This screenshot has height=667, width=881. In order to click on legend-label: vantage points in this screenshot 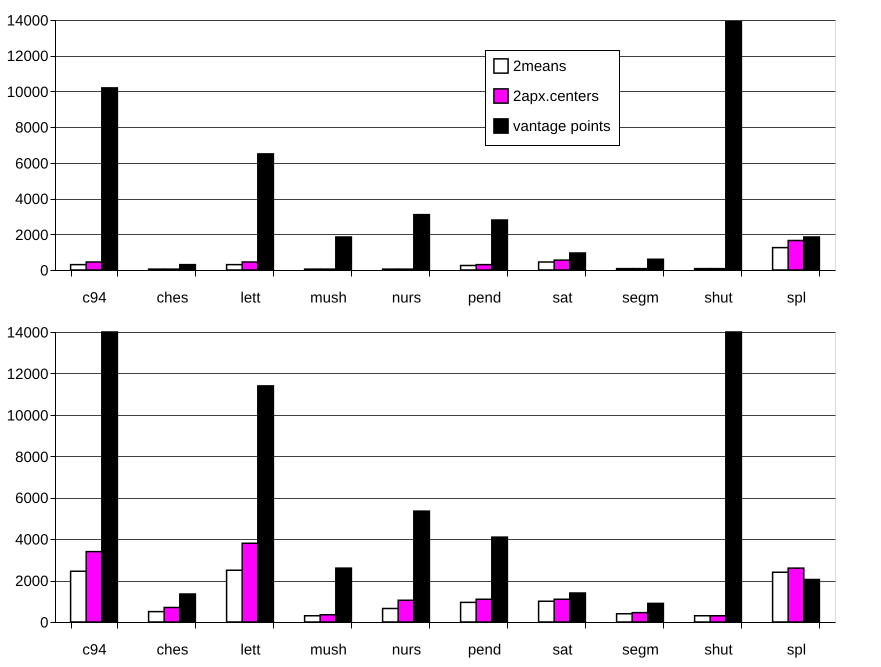, I will do `click(562, 126)`.